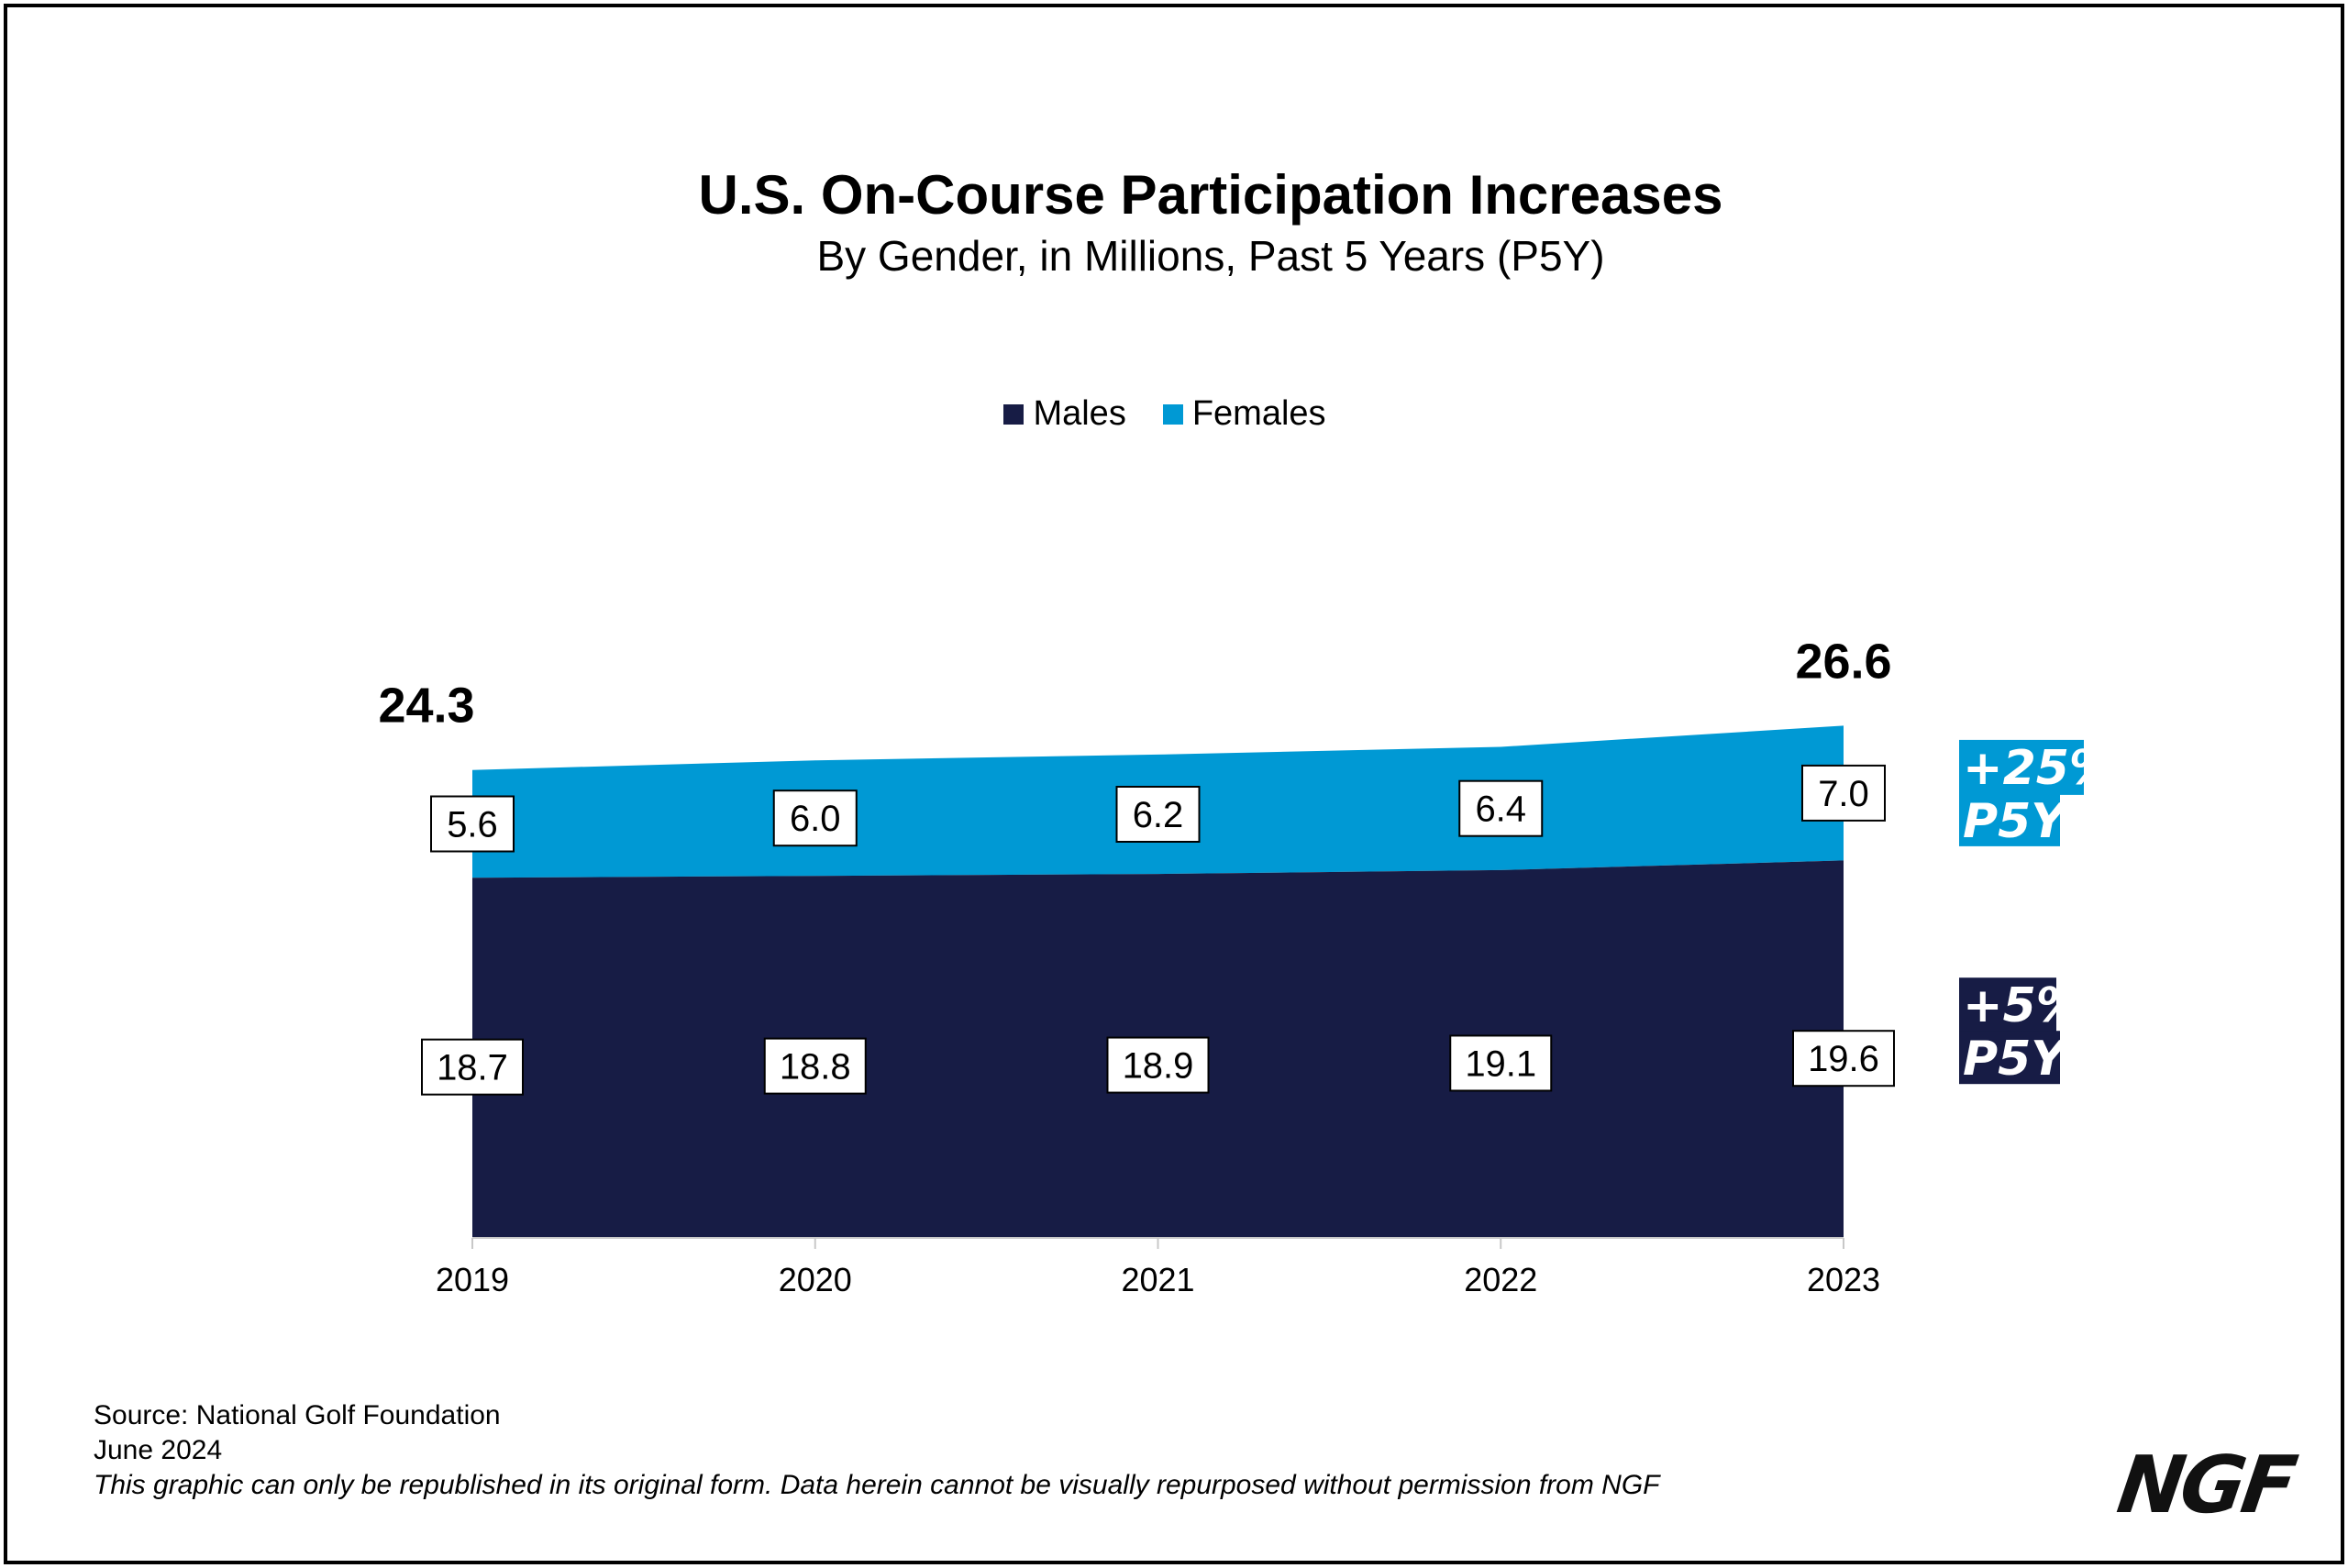 The image size is (2348, 1568). What do you see at coordinates (1500, 1280) in the screenshot?
I see `x-tick-label: 2022` at bounding box center [1500, 1280].